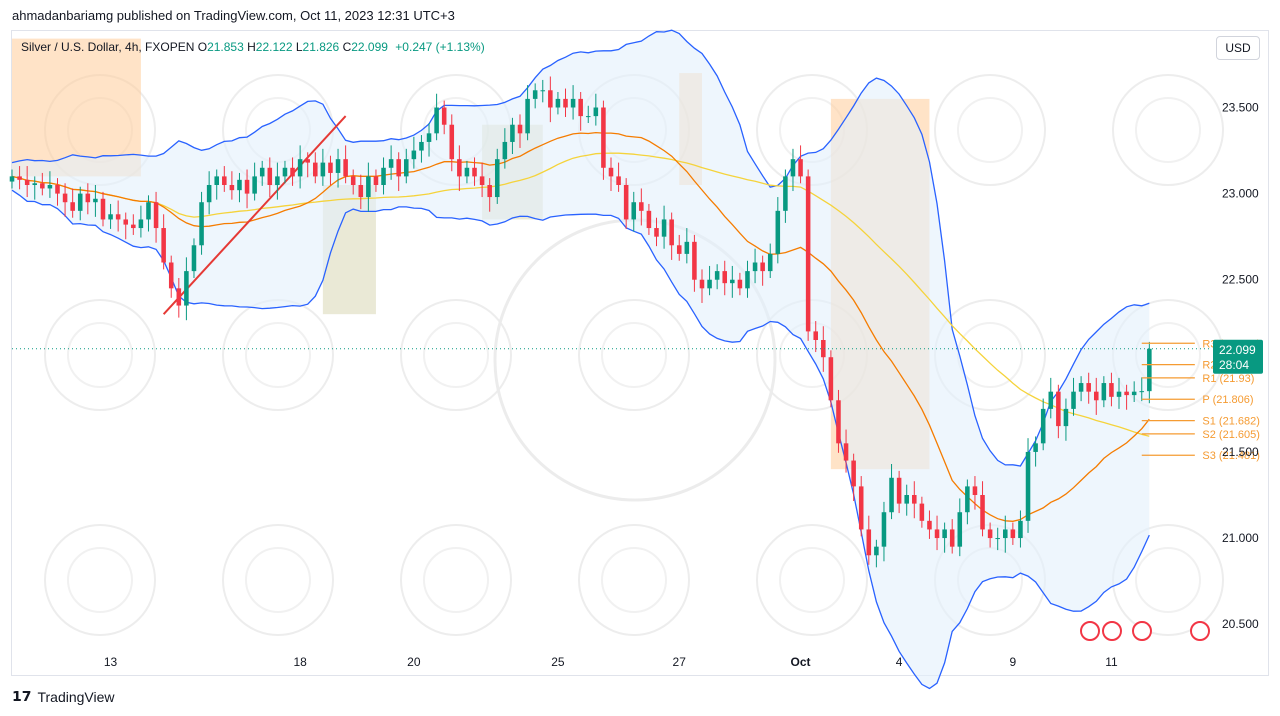 This screenshot has width=1280, height=716. I want to click on currency-button: USD, so click(1238, 48).